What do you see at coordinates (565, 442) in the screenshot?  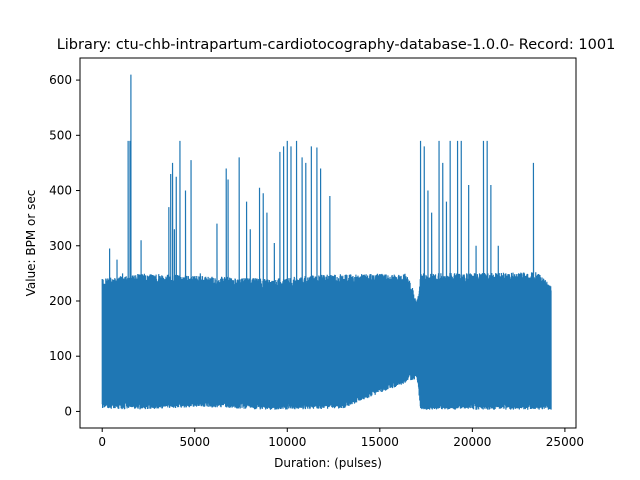 I see `x-tick-label: 25000` at bounding box center [565, 442].